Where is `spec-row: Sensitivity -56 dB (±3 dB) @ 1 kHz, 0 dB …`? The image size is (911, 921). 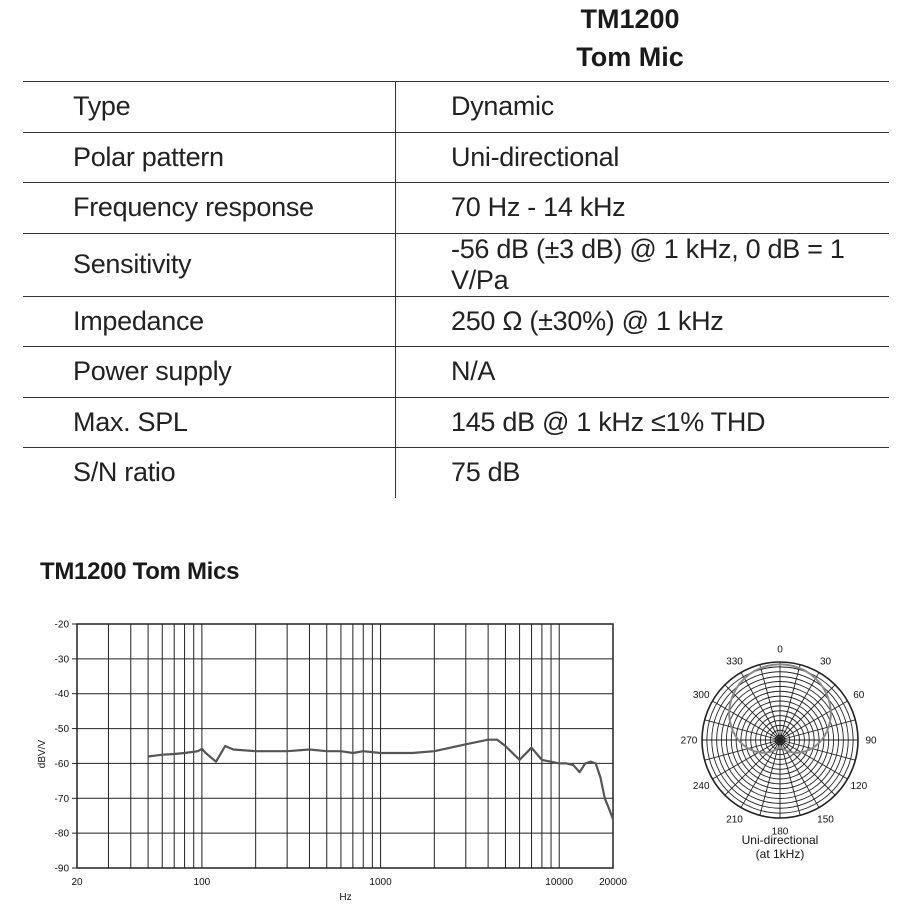 spec-row: Sensitivity -56 dB (±3 dB) @ 1 kHz, 0 dB … is located at coordinates (456, 264).